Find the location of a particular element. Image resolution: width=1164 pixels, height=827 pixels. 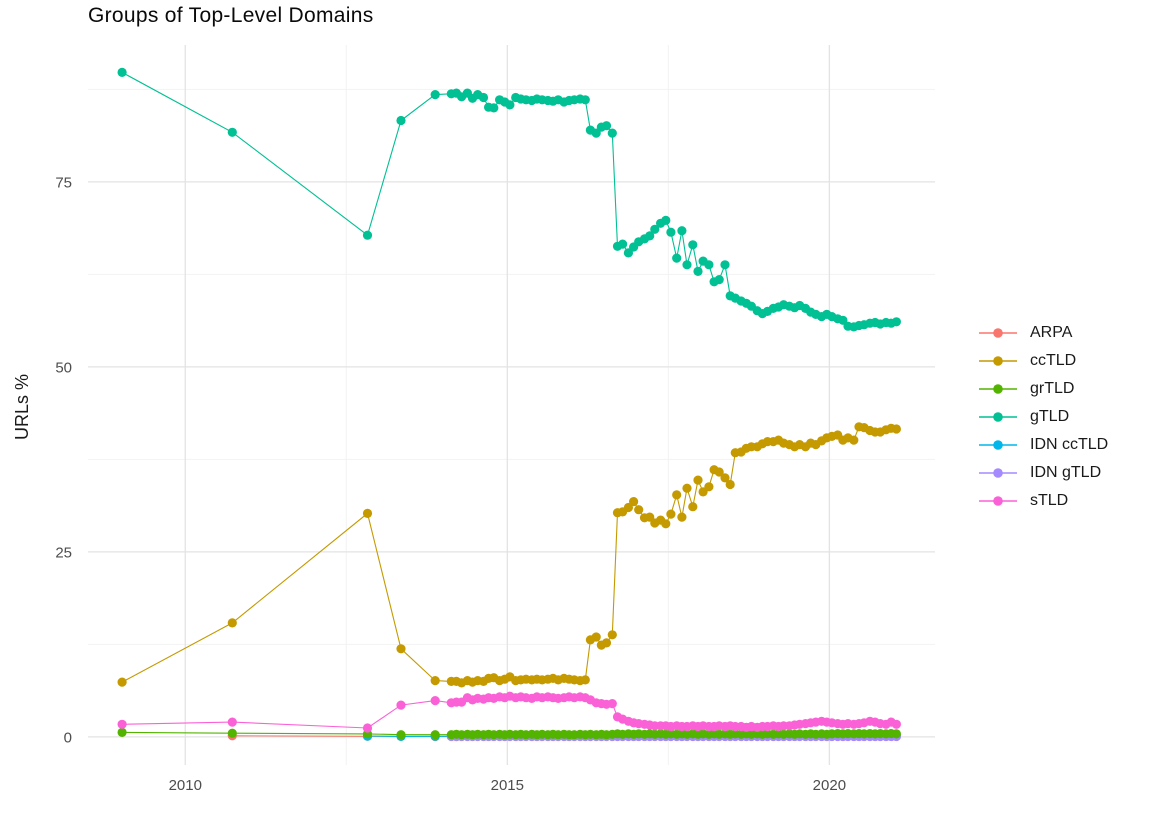

chart-title: Groups of Top-Level Domains is located at coordinates (231, 15).